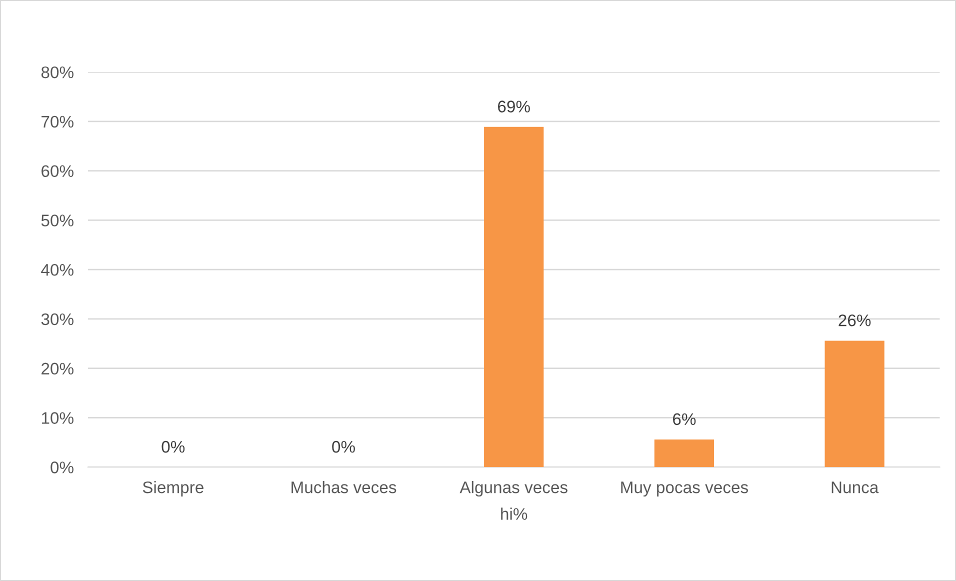  What do you see at coordinates (684, 419) in the screenshot?
I see `data-label: 6%` at bounding box center [684, 419].